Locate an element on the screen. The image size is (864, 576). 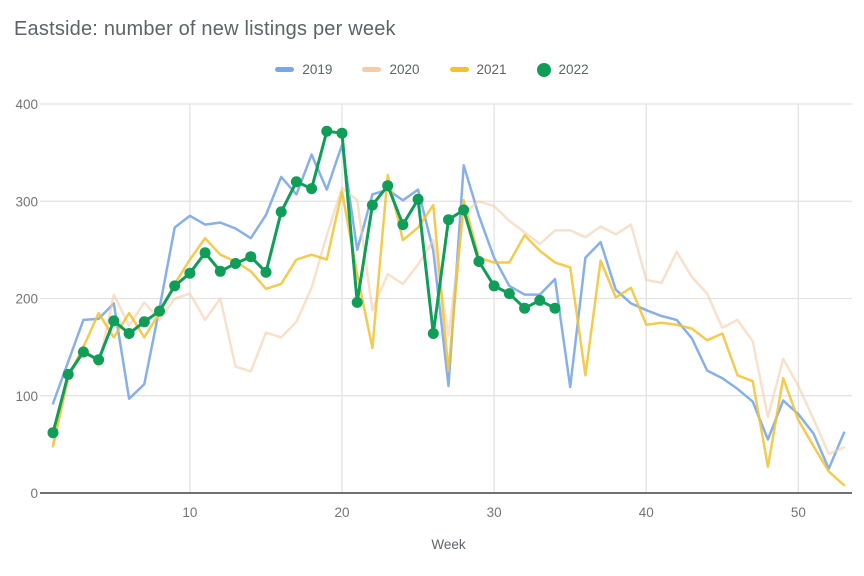
x-axis-tick-label: 30 is located at coordinates (494, 512).